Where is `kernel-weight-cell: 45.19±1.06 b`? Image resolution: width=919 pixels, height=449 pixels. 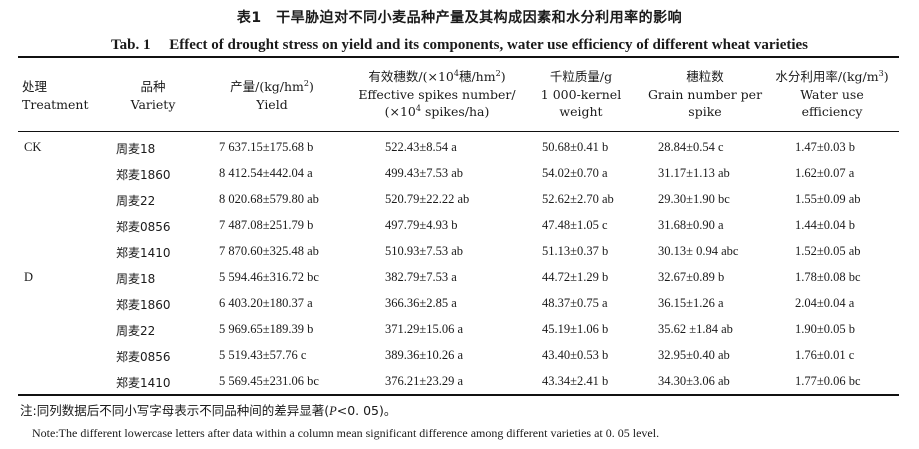
kernel-weight-cell: 45.19±1.06 b is located at coordinates (575, 329).